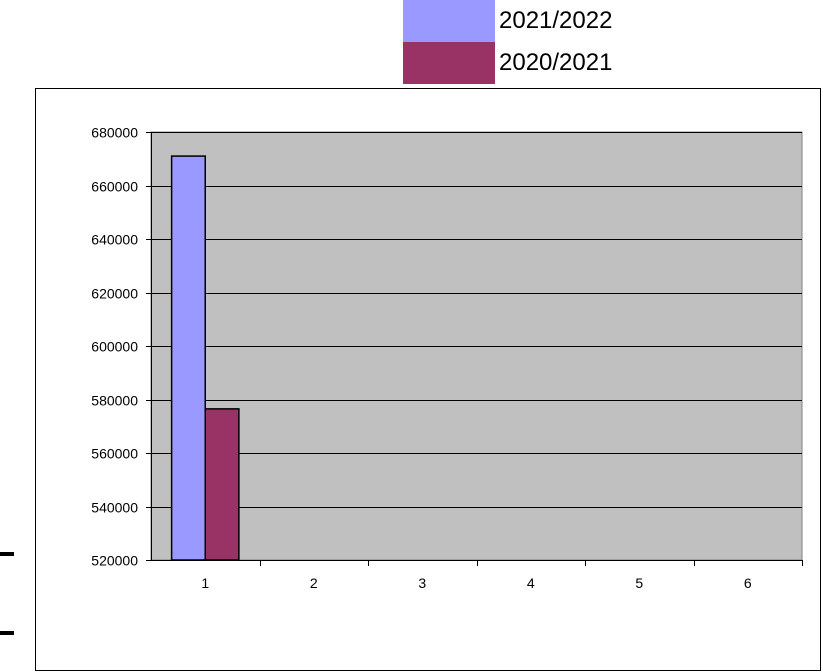 The width and height of the screenshot is (823, 672). What do you see at coordinates (639, 583) in the screenshot?
I see `x-tick-label: 5` at bounding box center [639, 583].